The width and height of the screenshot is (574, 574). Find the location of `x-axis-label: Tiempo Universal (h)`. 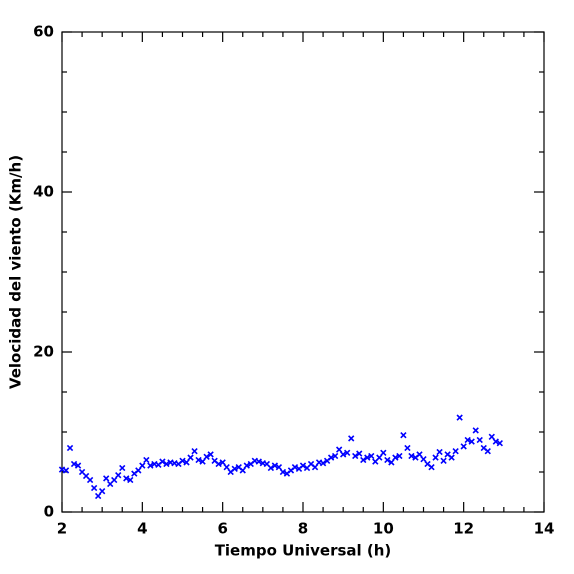

x-axis-label: Tiempo Universal (h) is located at coordinates (303, 551).